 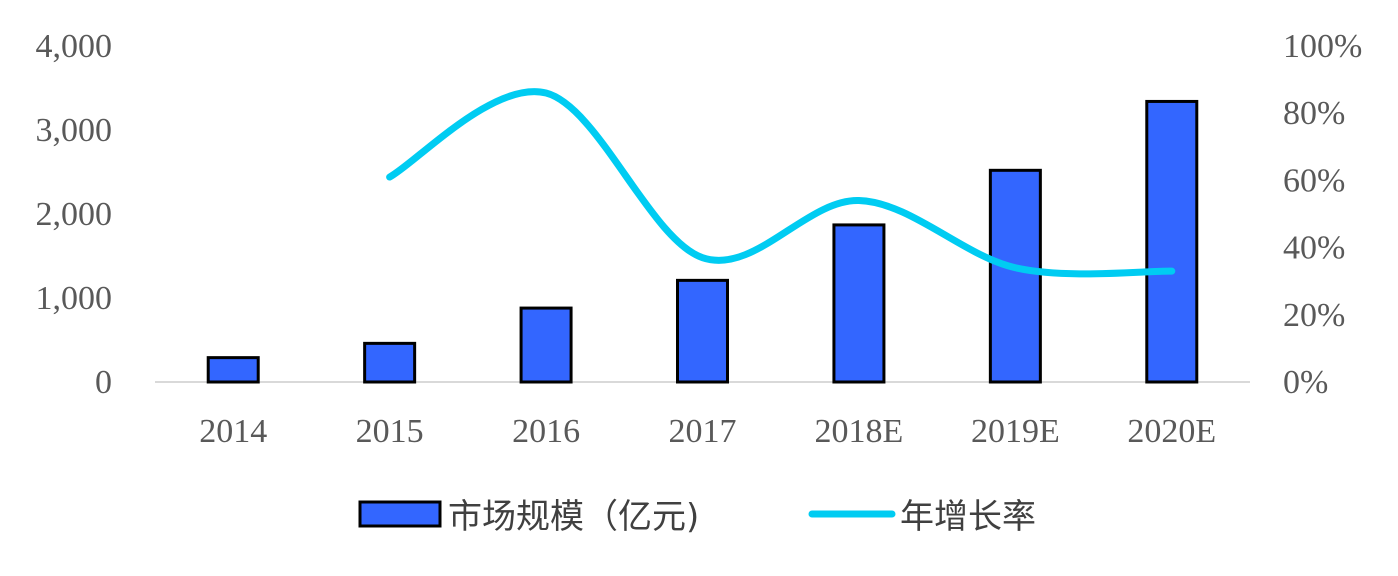 What do you see at coordinates (74, 130) in the screenshot?
I see `left-tick-label: 3,000` at bounding box center [74, 130].